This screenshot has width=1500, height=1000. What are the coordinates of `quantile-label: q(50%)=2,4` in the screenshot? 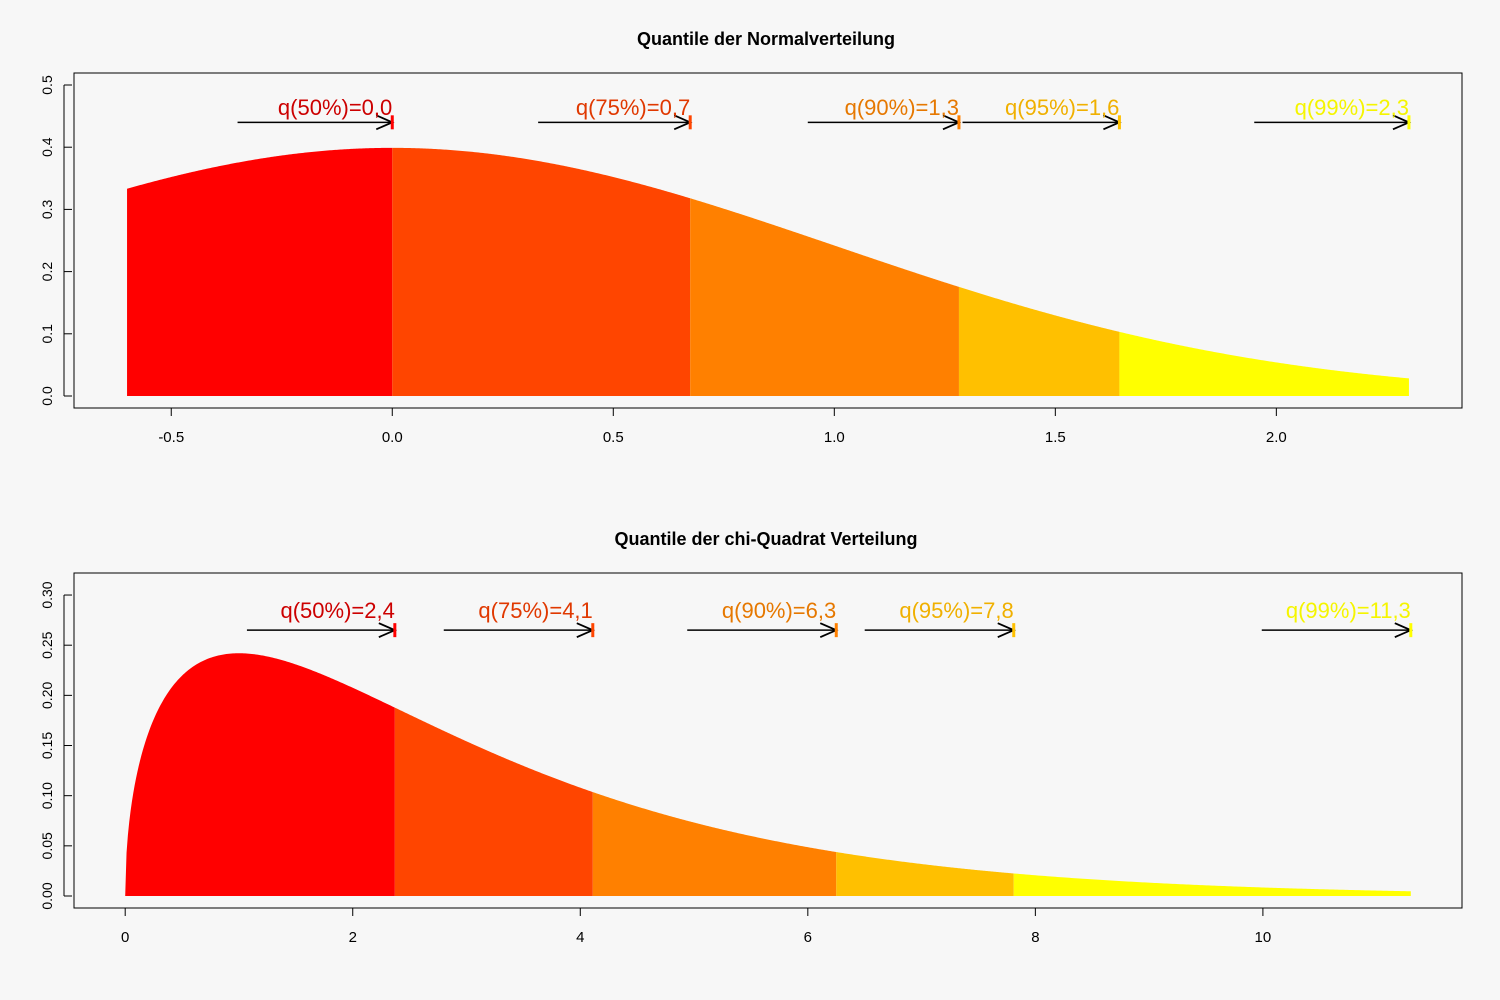 It's located at (337, 610).